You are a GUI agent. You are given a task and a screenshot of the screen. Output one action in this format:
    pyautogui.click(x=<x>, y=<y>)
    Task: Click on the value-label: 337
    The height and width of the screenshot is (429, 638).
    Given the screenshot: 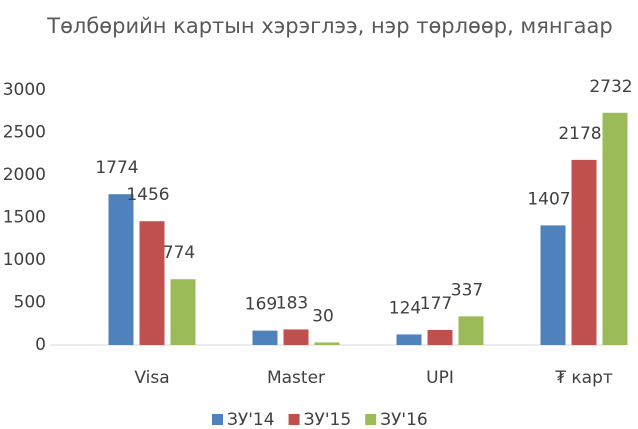 What is the action you would take?
    pyautogui.click(x=467, y=290)
    